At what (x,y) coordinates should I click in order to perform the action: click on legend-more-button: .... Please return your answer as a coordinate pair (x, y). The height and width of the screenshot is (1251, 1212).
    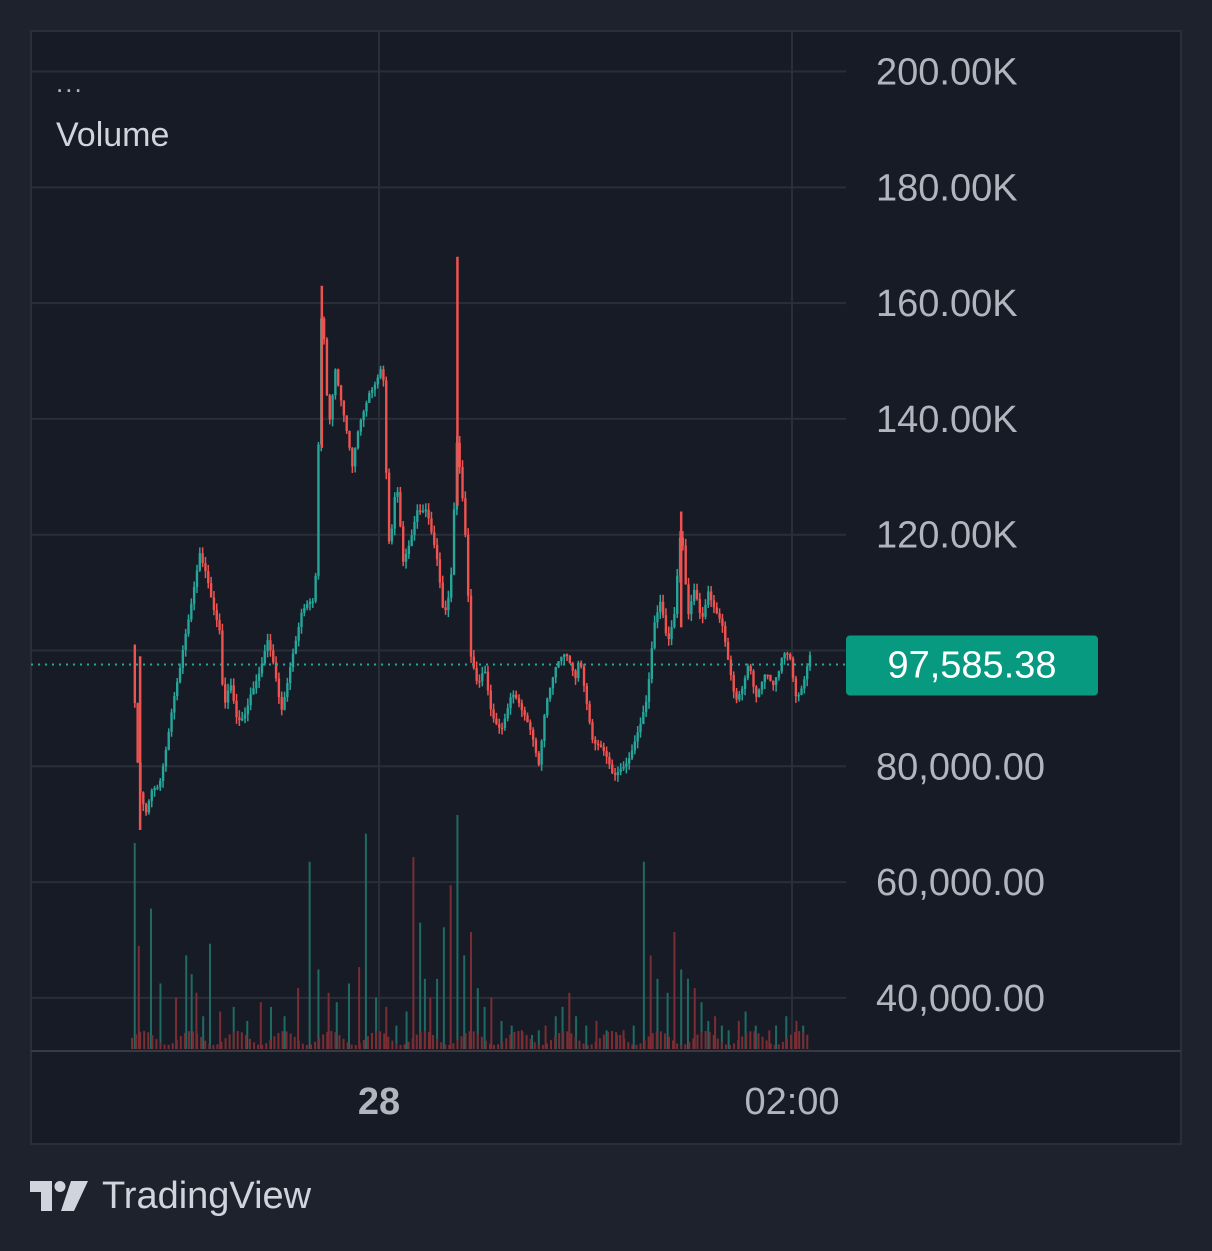
    Looking at the image, I should click on (70, 83).